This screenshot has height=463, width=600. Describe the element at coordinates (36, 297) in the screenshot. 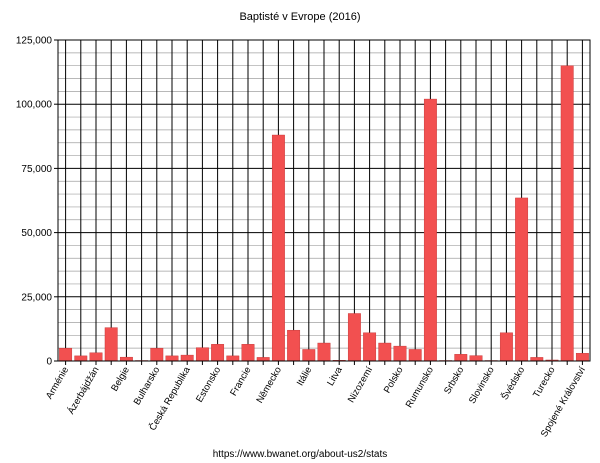

I see `y-tick-label: 25,000` at that location.